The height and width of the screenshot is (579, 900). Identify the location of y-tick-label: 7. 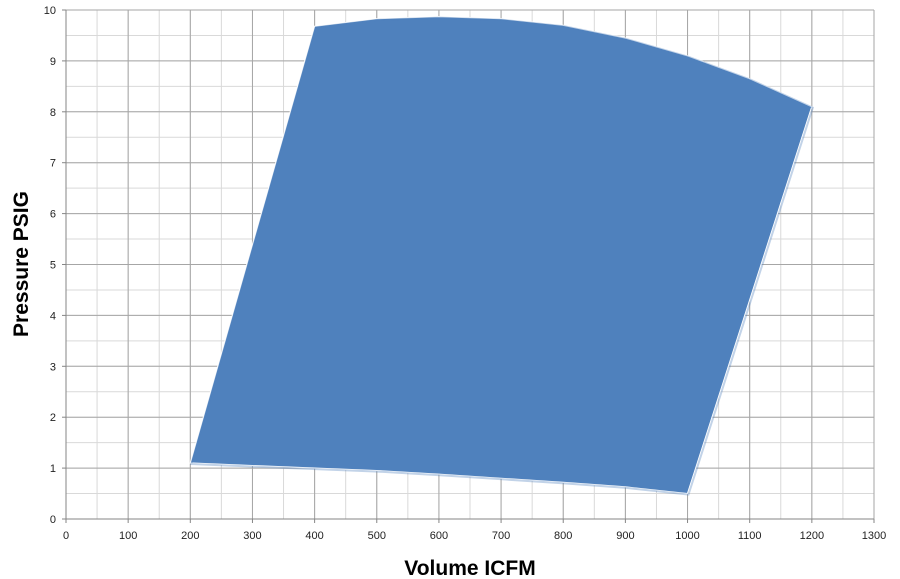
(53, 164).